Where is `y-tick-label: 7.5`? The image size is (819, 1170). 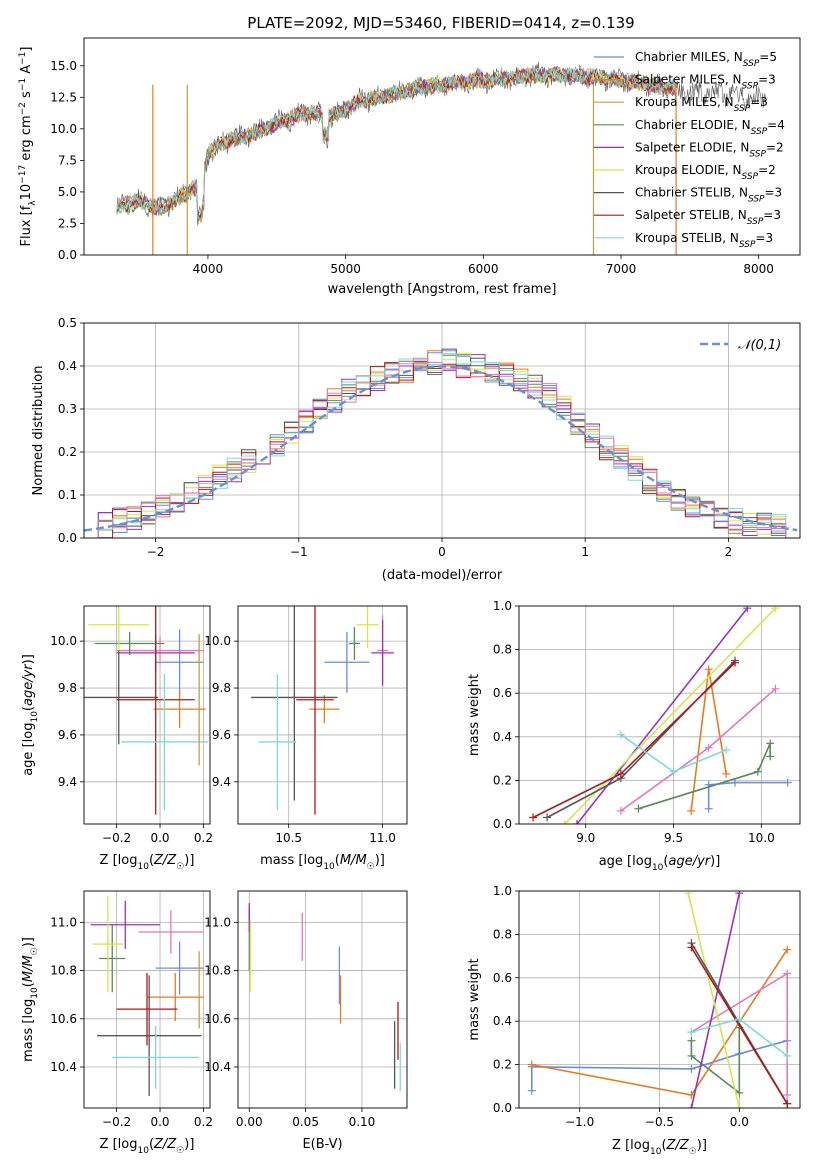 y-tick-label: 7.5 is located at coordinates (67, 160).